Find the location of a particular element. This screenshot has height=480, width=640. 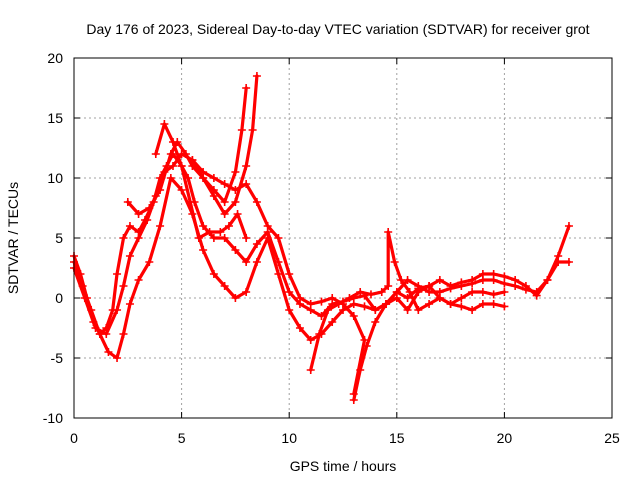

y-tick-label: -5 is located at coordinates (57, 358).